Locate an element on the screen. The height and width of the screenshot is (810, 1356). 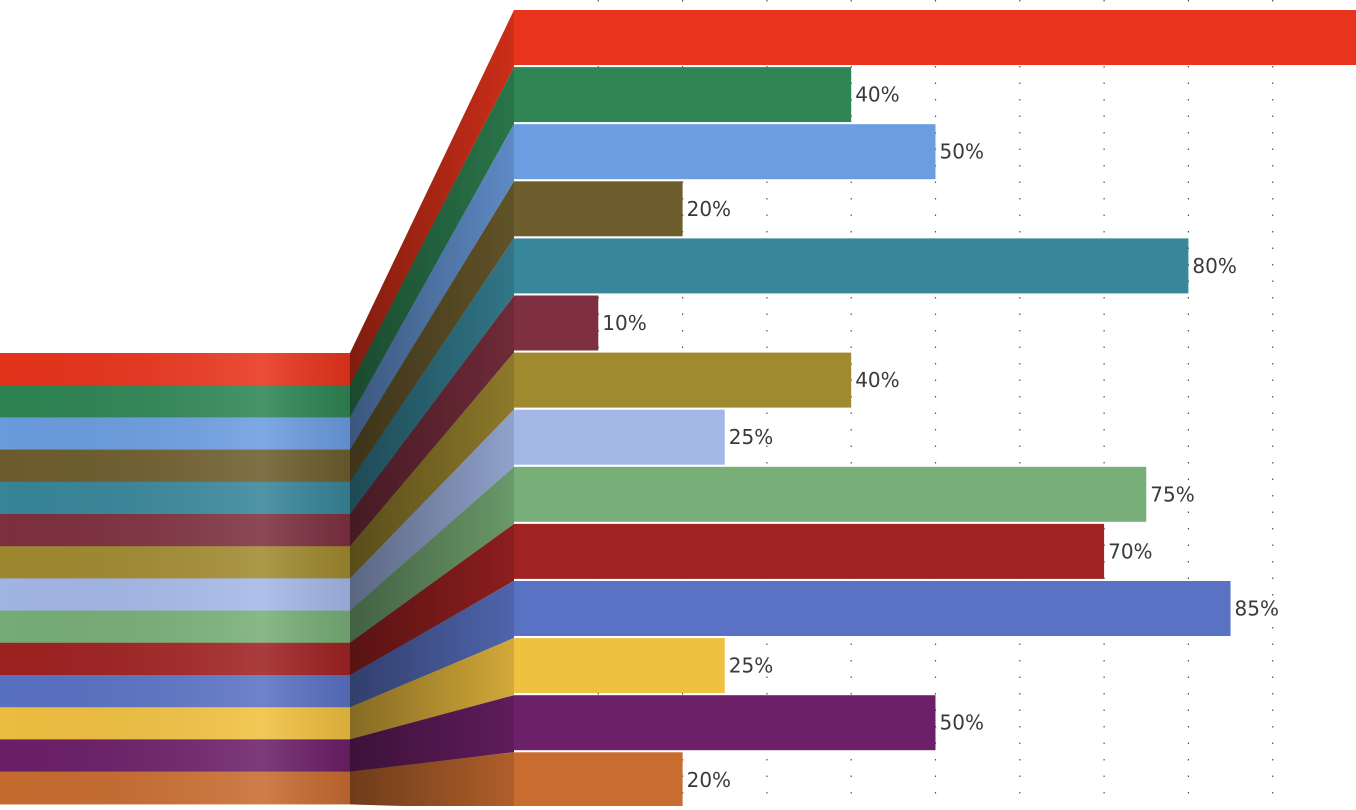
value-label-14: 20% is located at coordinates (709, 780).